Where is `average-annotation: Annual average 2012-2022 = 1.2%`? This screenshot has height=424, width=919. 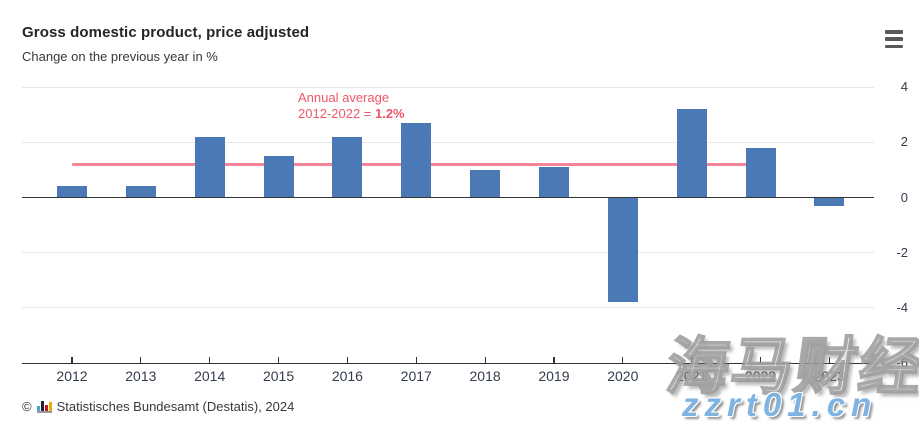 average-annotation: Annual average 2012-2022 = 1.2% is located at coordinates (351, 105).